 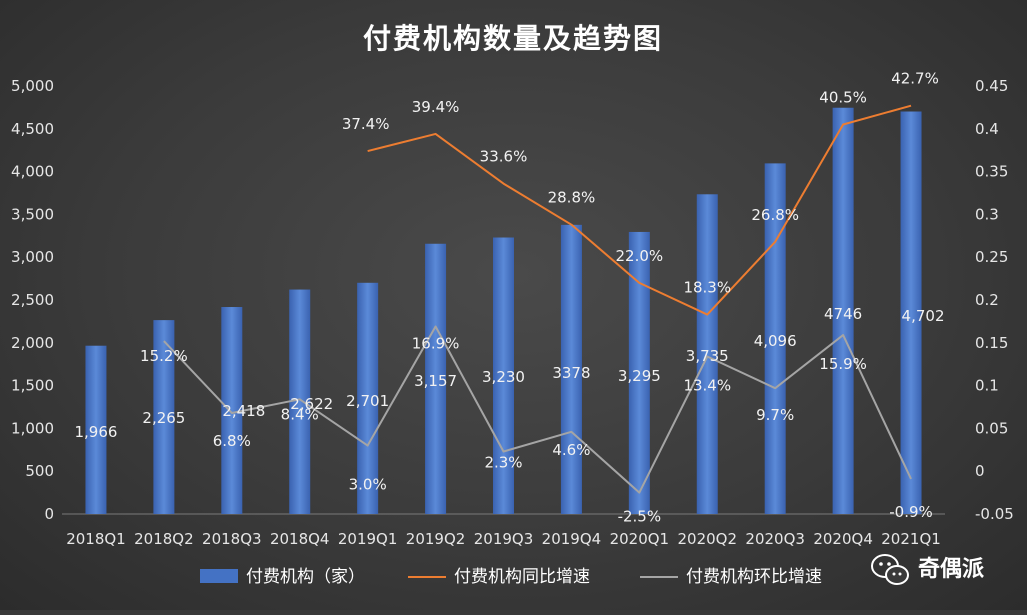 I want to click on qoq-value-label: 15.2%, so click(x=164, y=356).